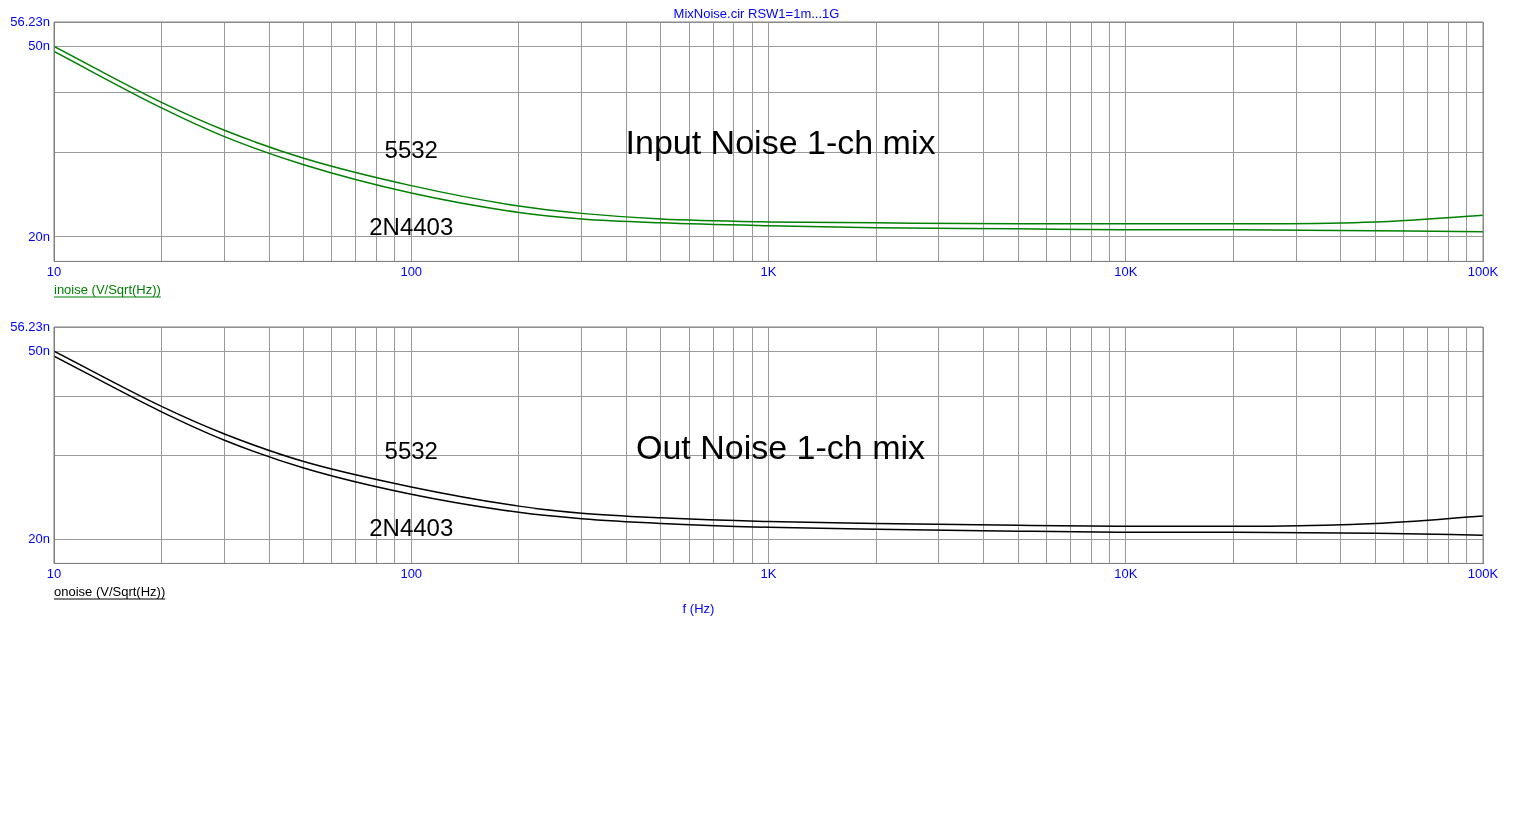 The width and height of the screenshot is (1523, 816). Describe the element at coordinates (780, 142) in the screenshot. I see `annotation: Input Noise 1-ch mix` at that location.